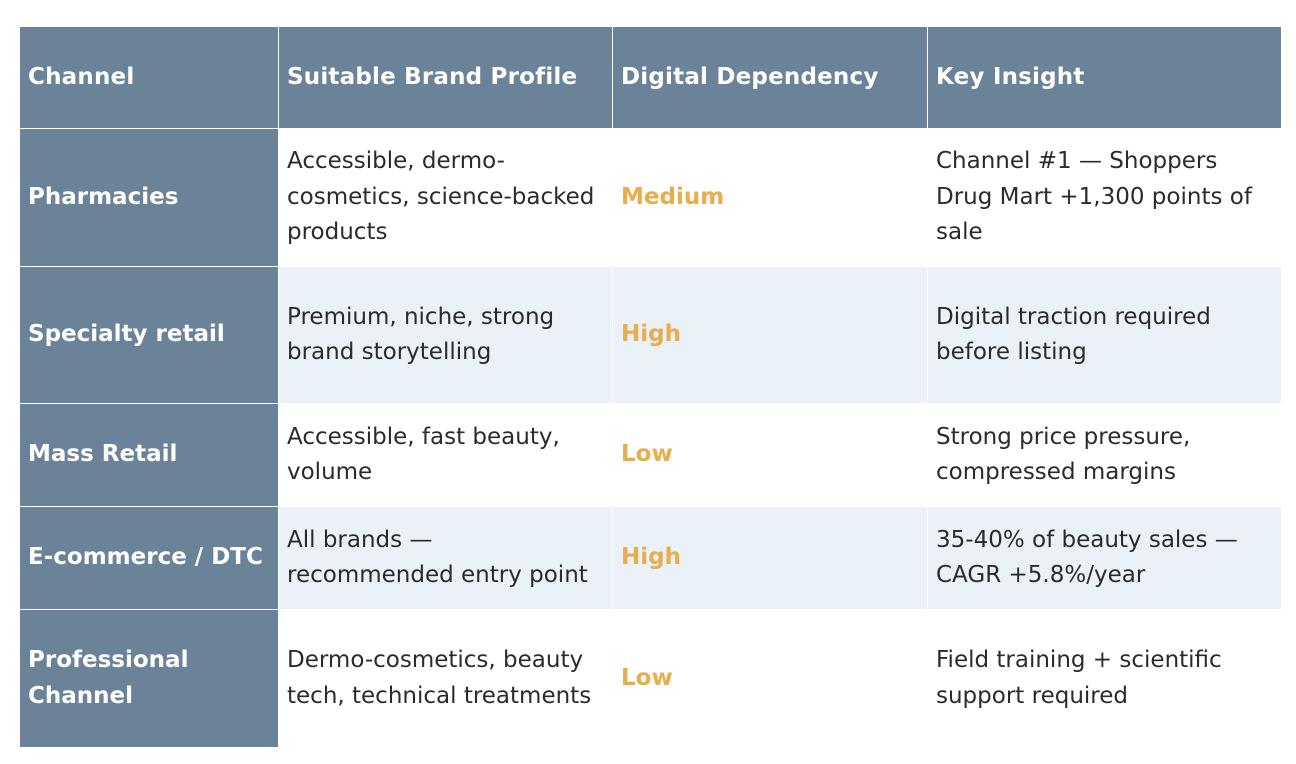  What do you see at coordinates (770, 197) in the screenshot?
I see `dependency-cell: Medium` at bounding box center [770, 197].